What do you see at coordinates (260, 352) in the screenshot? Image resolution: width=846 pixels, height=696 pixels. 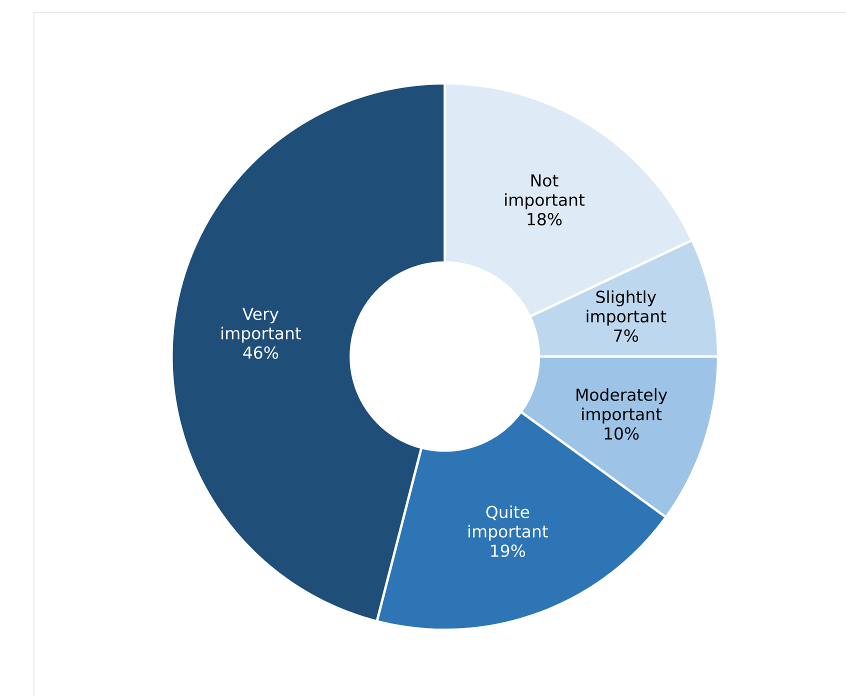 I see `data-label: 46%` at bounding box center [260, 352].